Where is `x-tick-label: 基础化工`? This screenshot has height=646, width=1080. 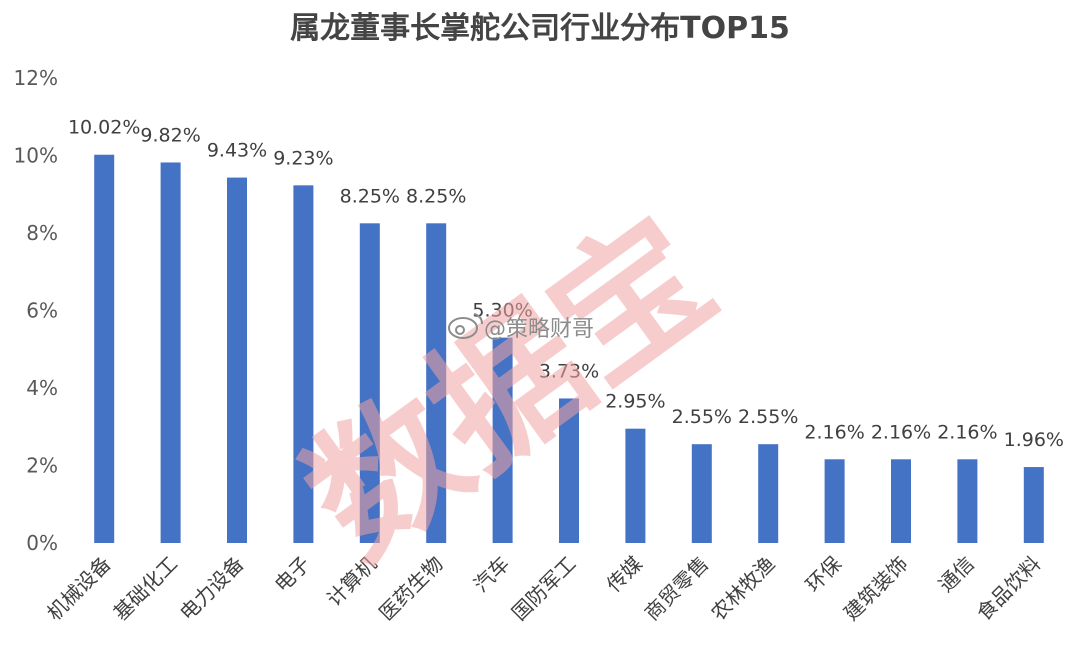
x-tick-label: 基础化工 is located at coordinates (146, 589).